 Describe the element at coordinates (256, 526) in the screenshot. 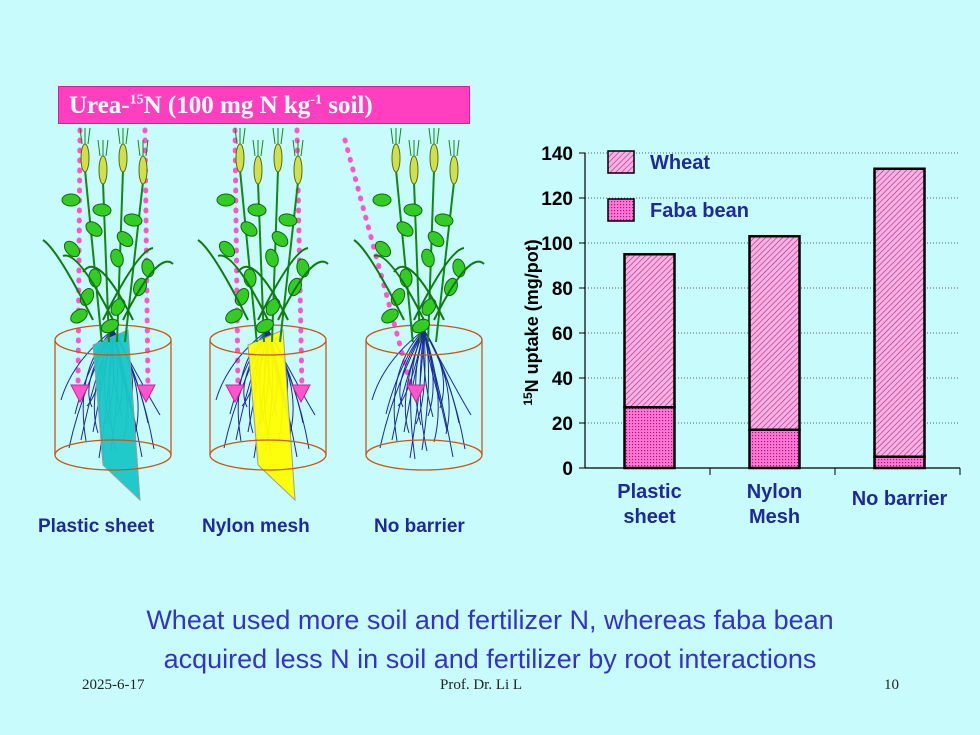

I see `pot-label-nylon-mesh: Nylon mesh` at that location.